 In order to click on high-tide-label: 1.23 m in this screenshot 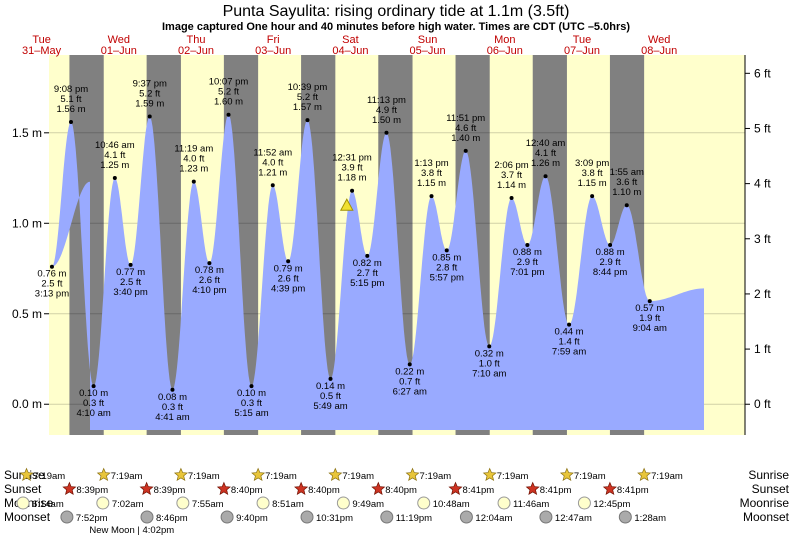, I will do `click(193, 169)`.